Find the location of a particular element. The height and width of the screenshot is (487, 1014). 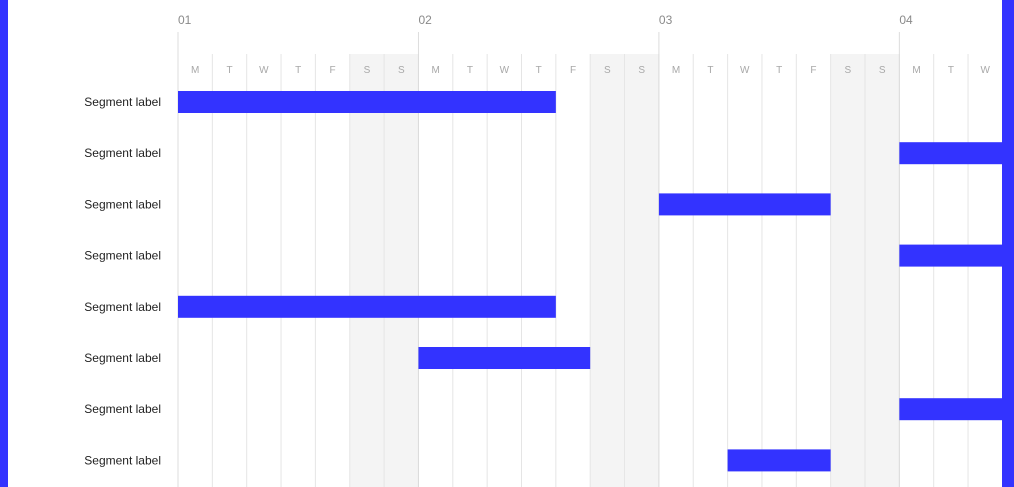

week-label: 04 is located at coordinates (906, 20).